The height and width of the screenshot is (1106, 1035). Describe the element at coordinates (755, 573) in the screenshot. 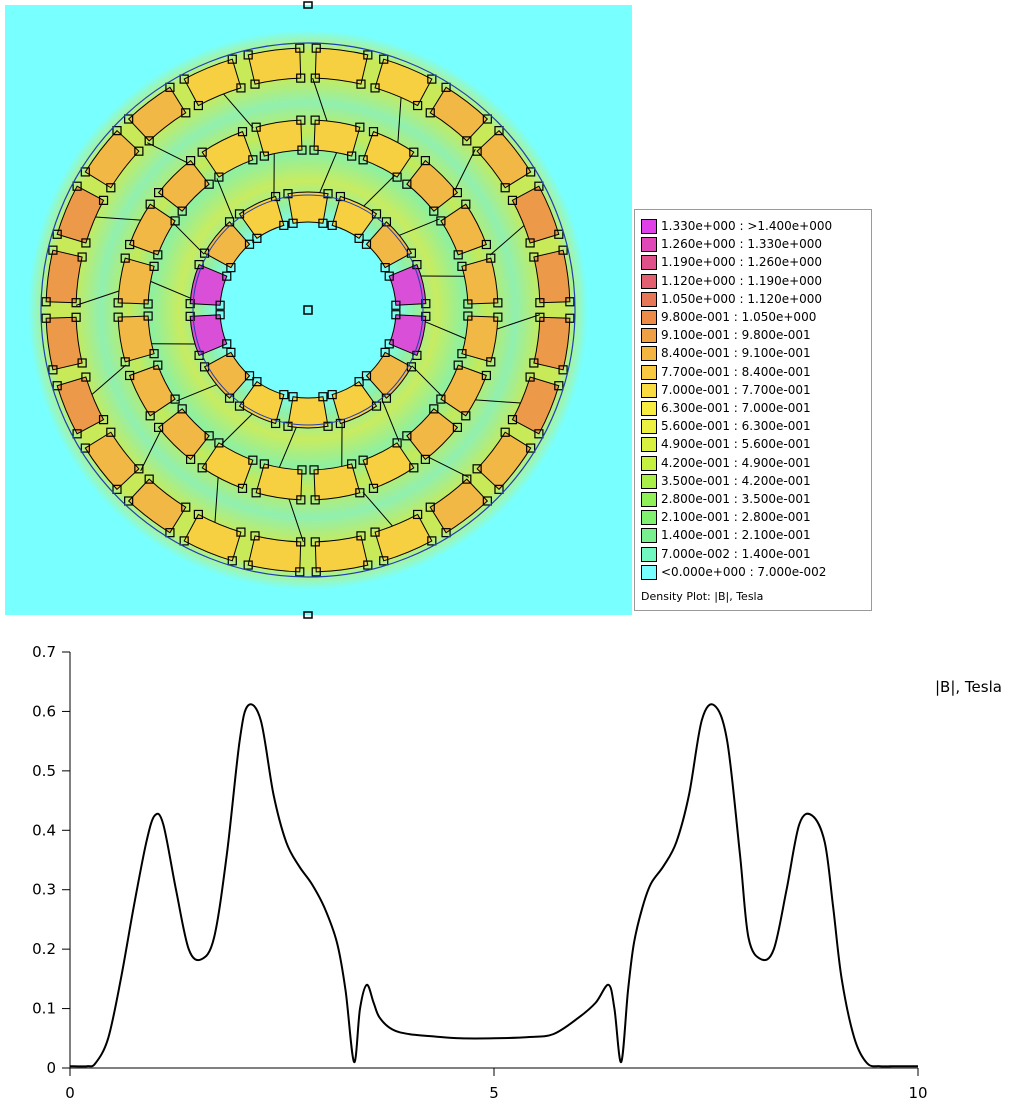

I see `legend-row: <0.000e+000 : 7.000e-002` at that location.